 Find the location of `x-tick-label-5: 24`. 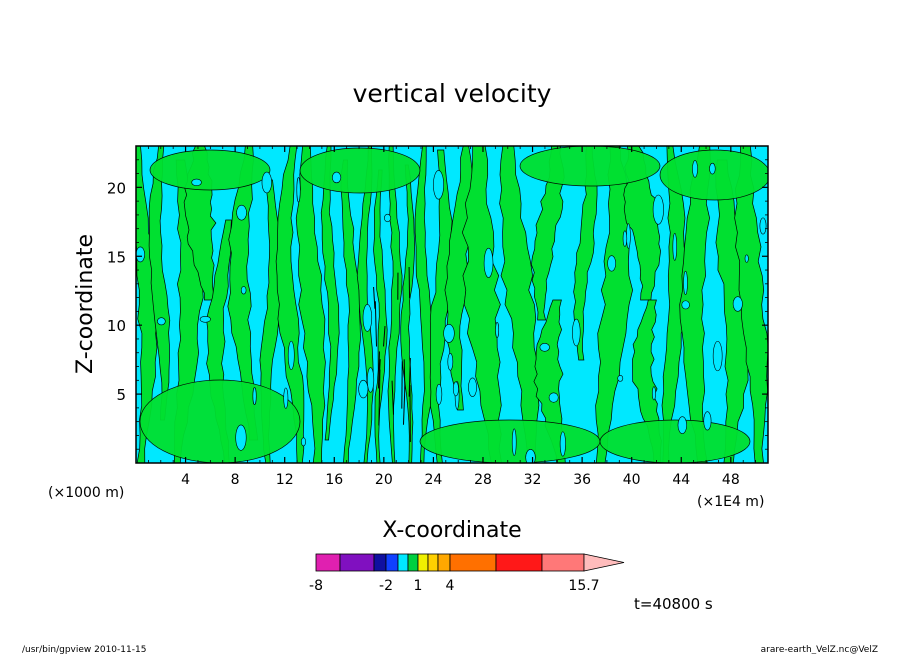

x-tick-label-5: 24 is located at coordinates (433, 480).